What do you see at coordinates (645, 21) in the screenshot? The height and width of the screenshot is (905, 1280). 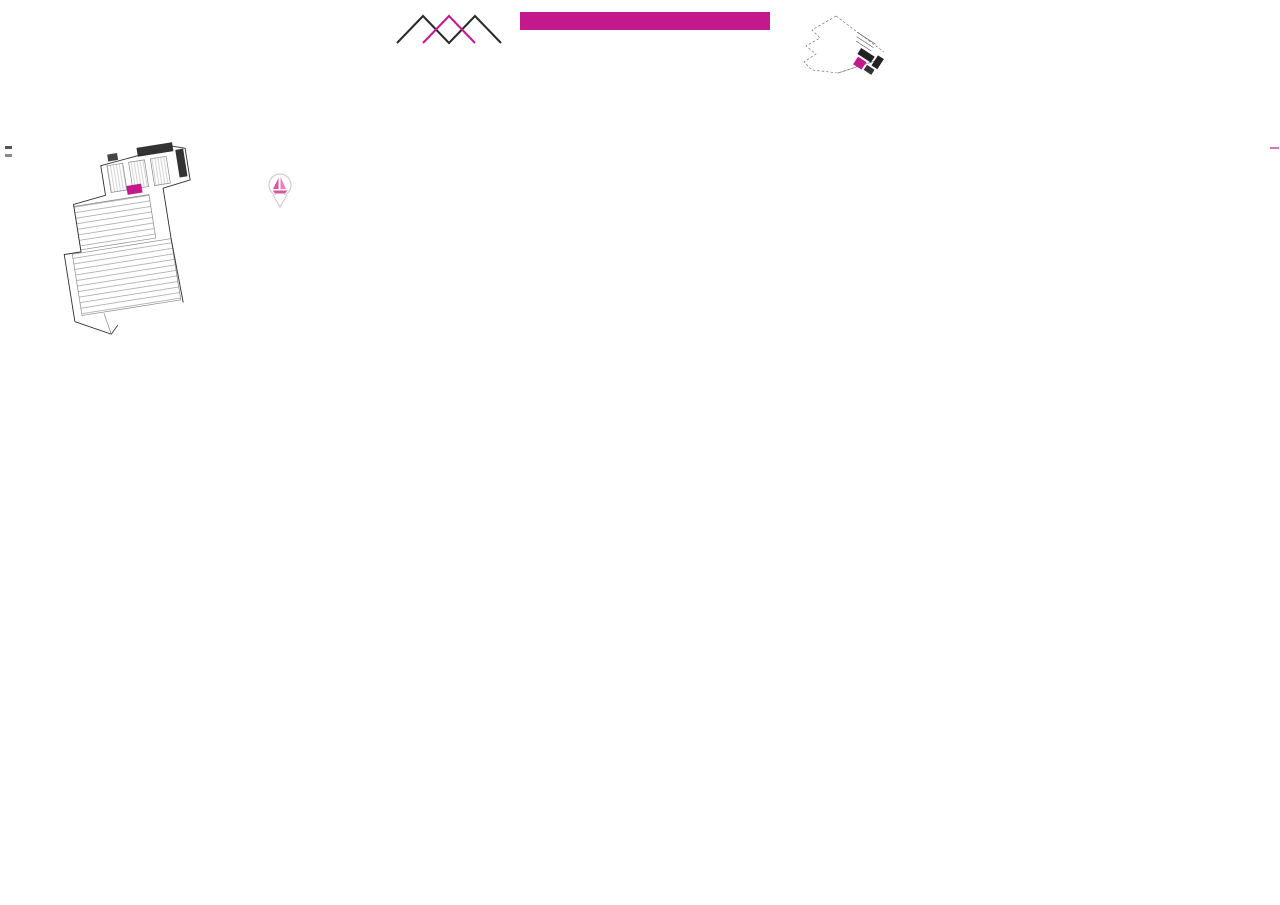 I see `title-bar` at bounding box center [645, 21].